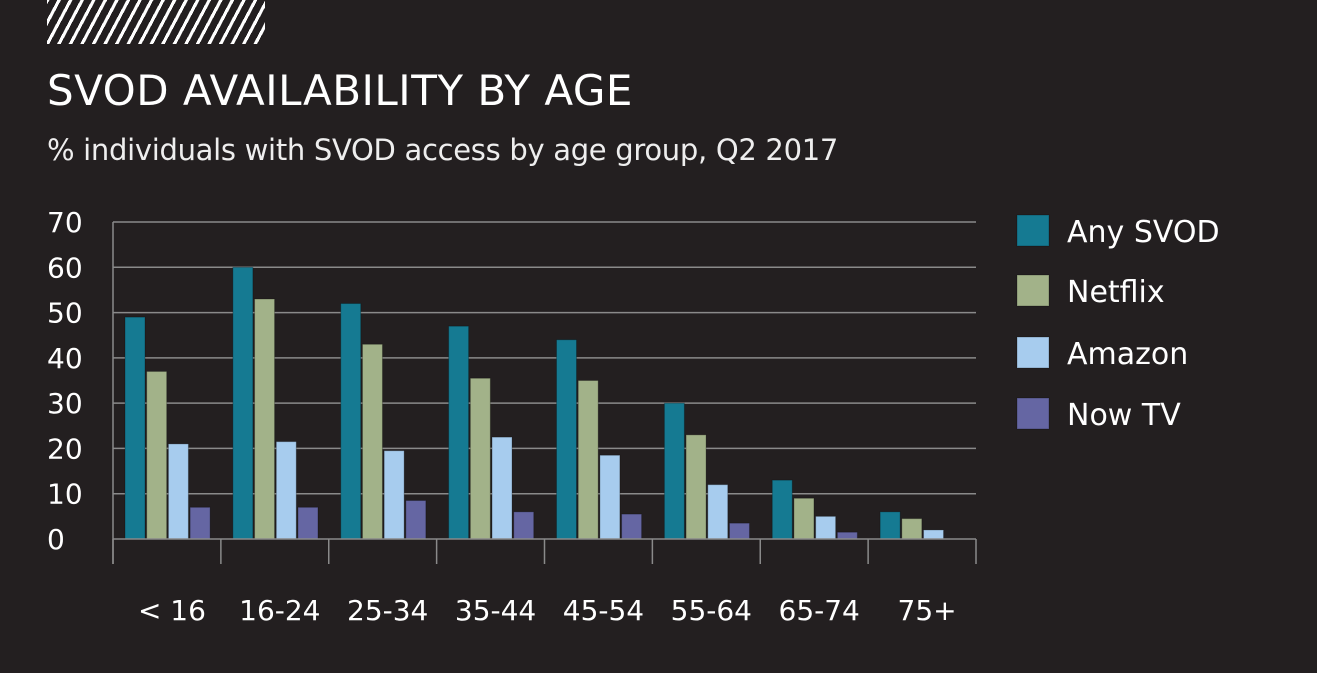 This screenshot has height=673, width=1317. What do you see at coordinates (1124, 415) in the screenshot?
I see `legend-label: Now TV` at bounding box center [1124, 415].